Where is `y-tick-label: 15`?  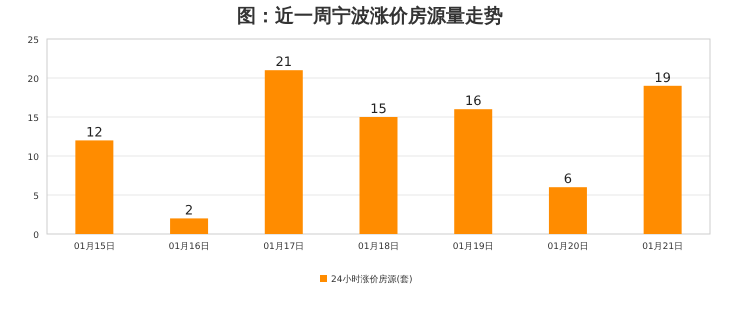
y-tick-label: 15 is located at coordinates (33, 119).